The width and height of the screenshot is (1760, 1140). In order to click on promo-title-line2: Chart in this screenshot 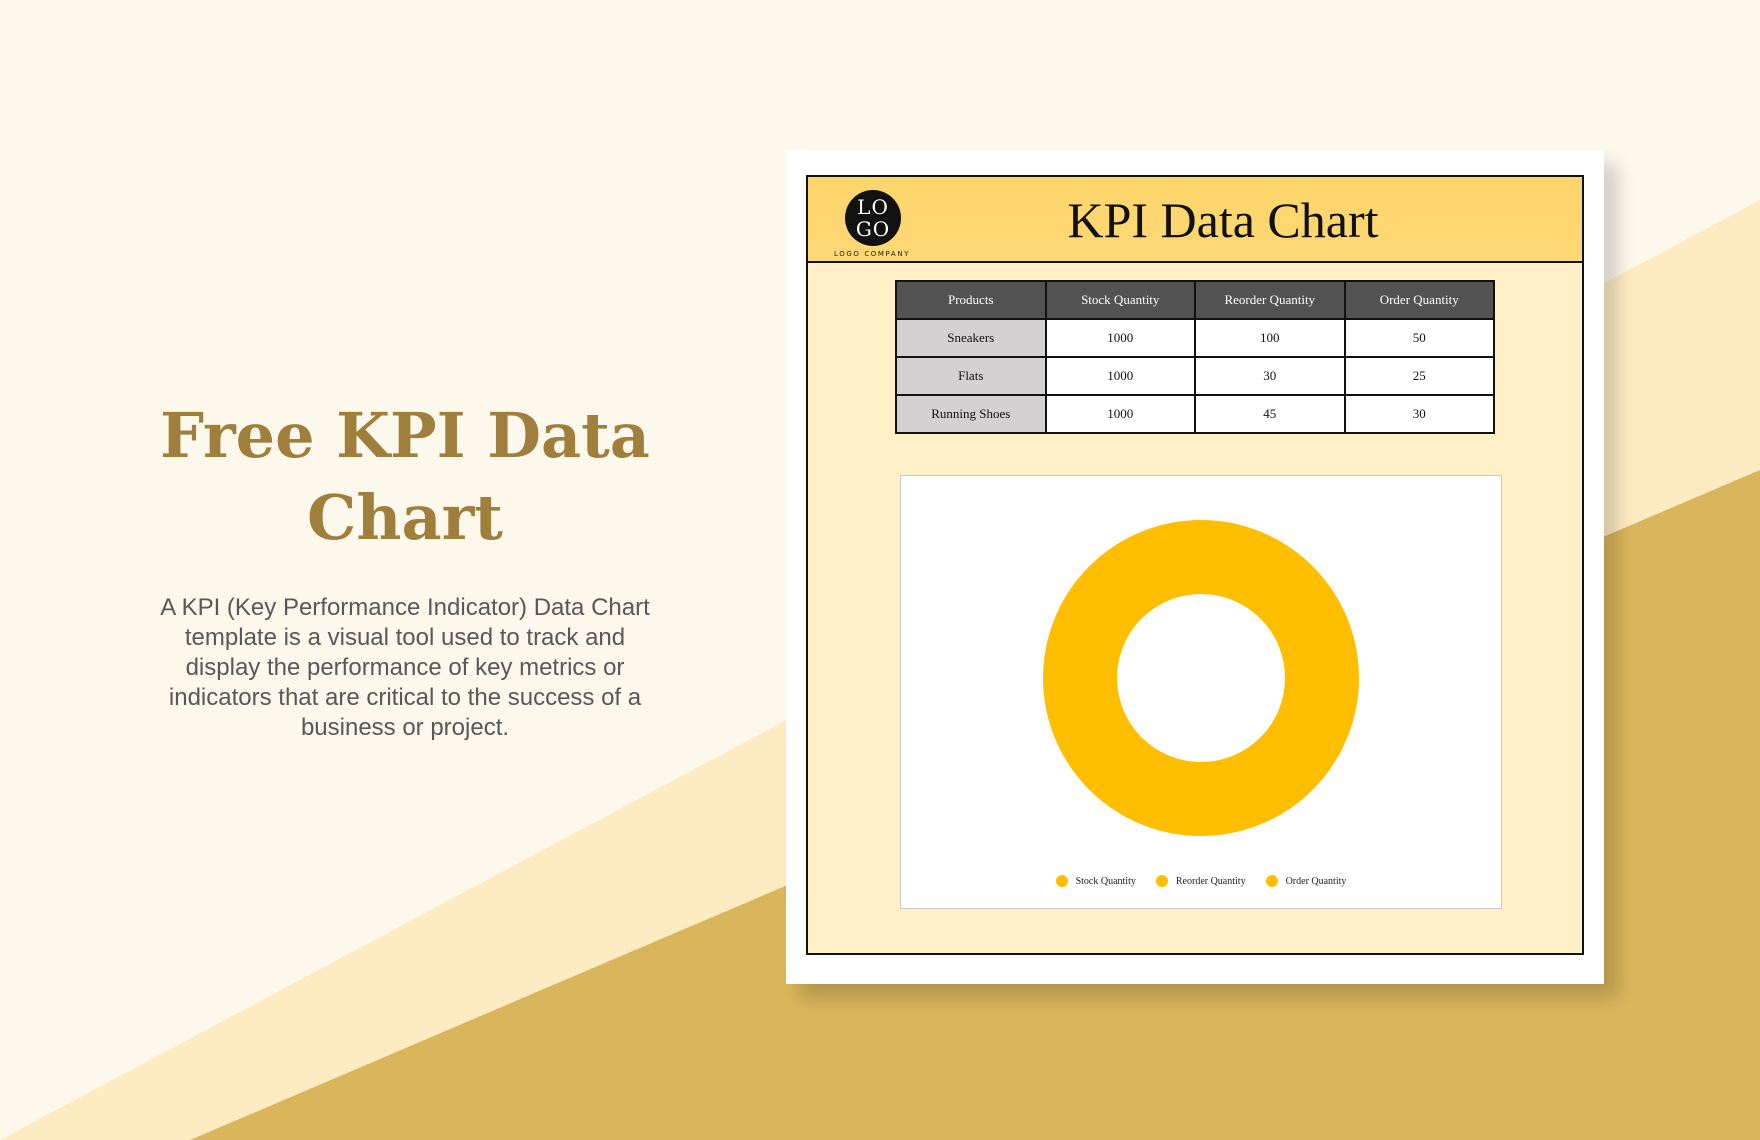, I will do `click(405, 517)`.